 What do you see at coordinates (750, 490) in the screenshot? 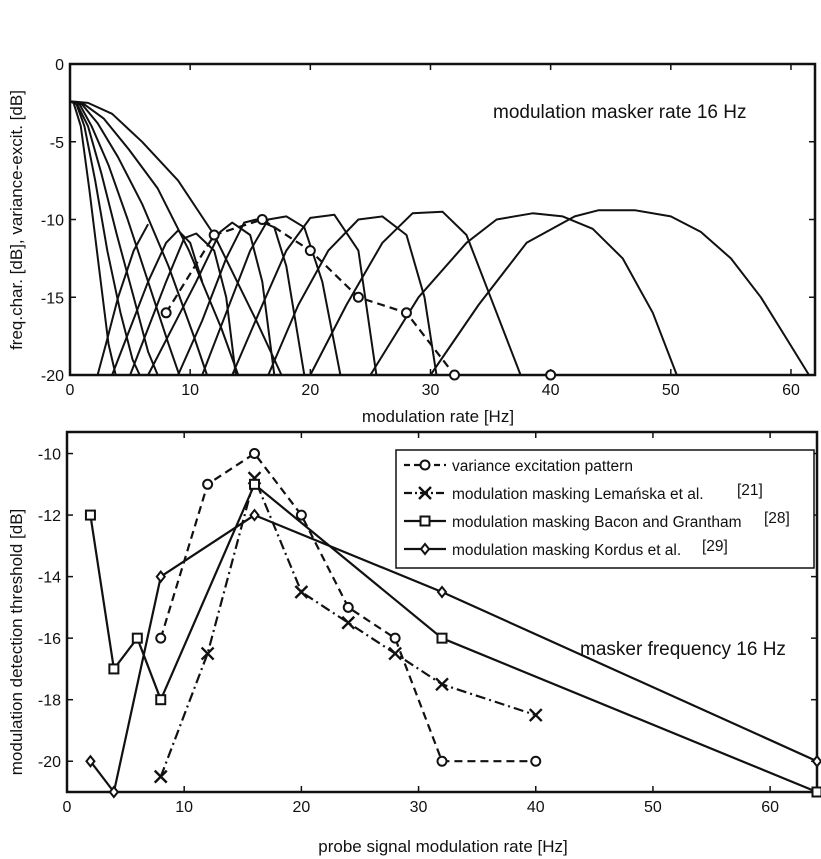
I see `legend-entry-reference: [21]` at bounding box center [750, 490].